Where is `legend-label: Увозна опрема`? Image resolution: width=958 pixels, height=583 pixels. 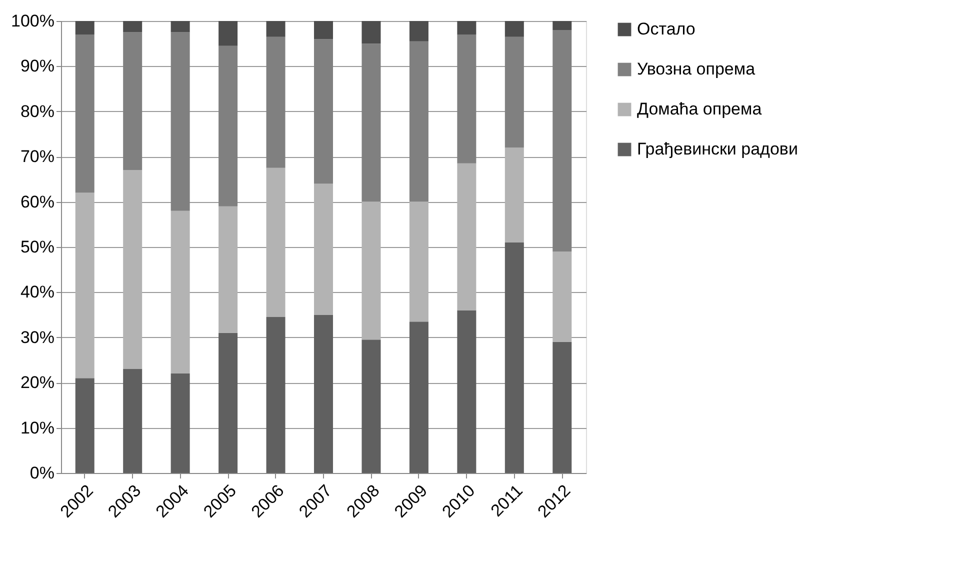
legend-label: Увозна опрема is located at coordinates (696, 69).